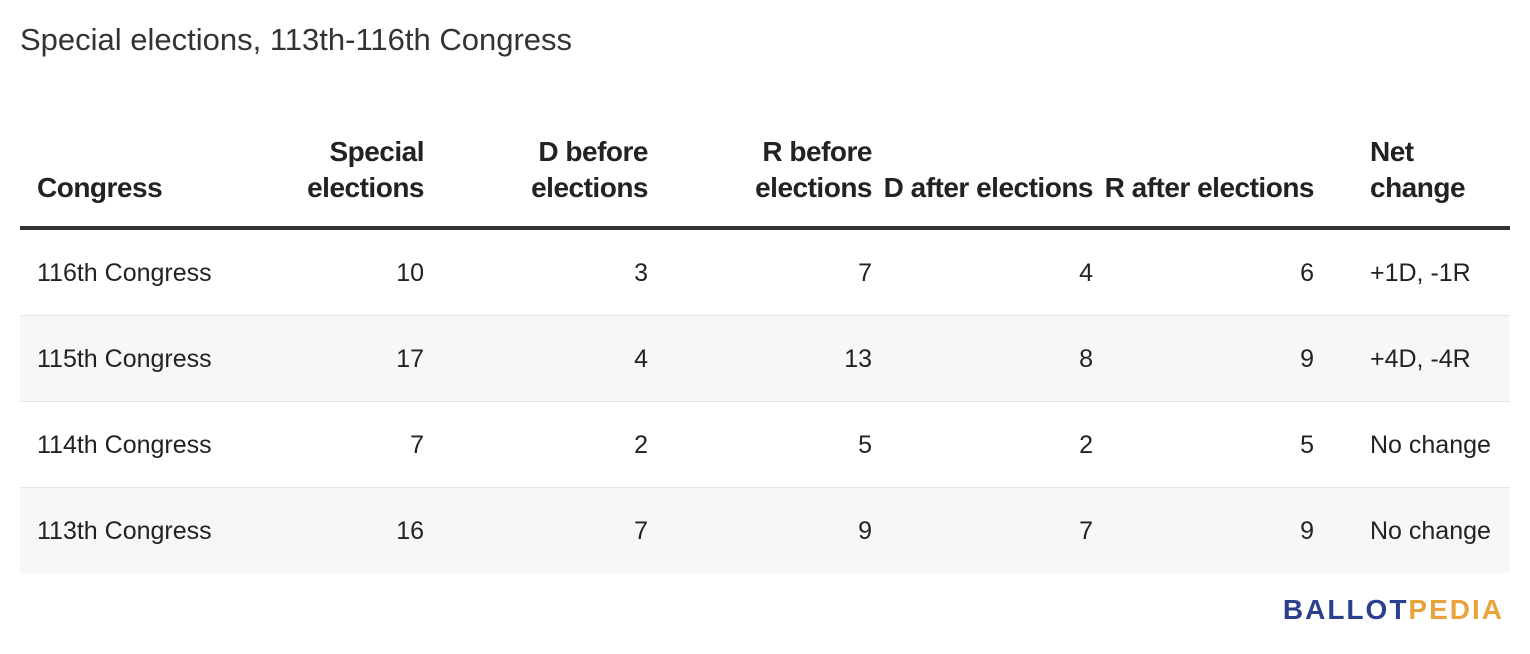  Describe the element at coordinates (536, 530) in the screenshot. I see `cell-d-before: 7` at that location.